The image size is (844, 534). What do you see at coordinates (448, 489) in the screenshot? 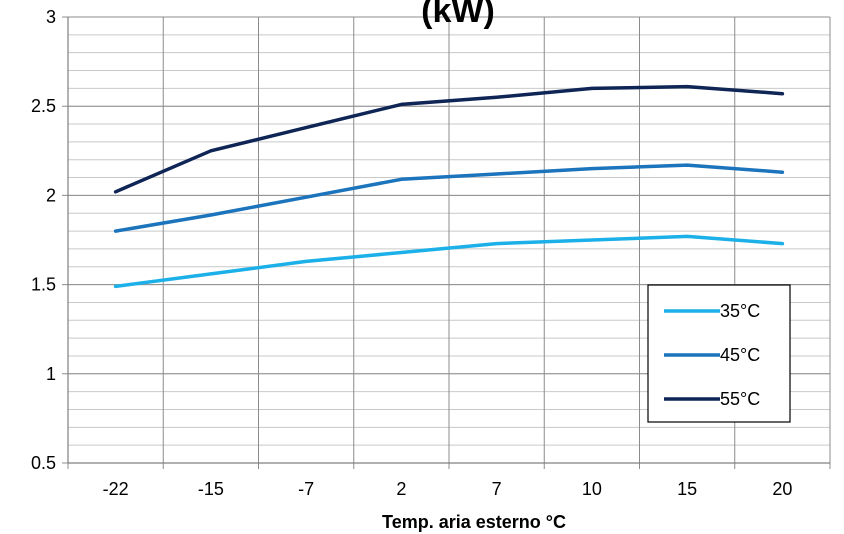
I see `x-tick-labels: -22 -15 -7 2 7 10 15 20` at bounding box center [448, 489].